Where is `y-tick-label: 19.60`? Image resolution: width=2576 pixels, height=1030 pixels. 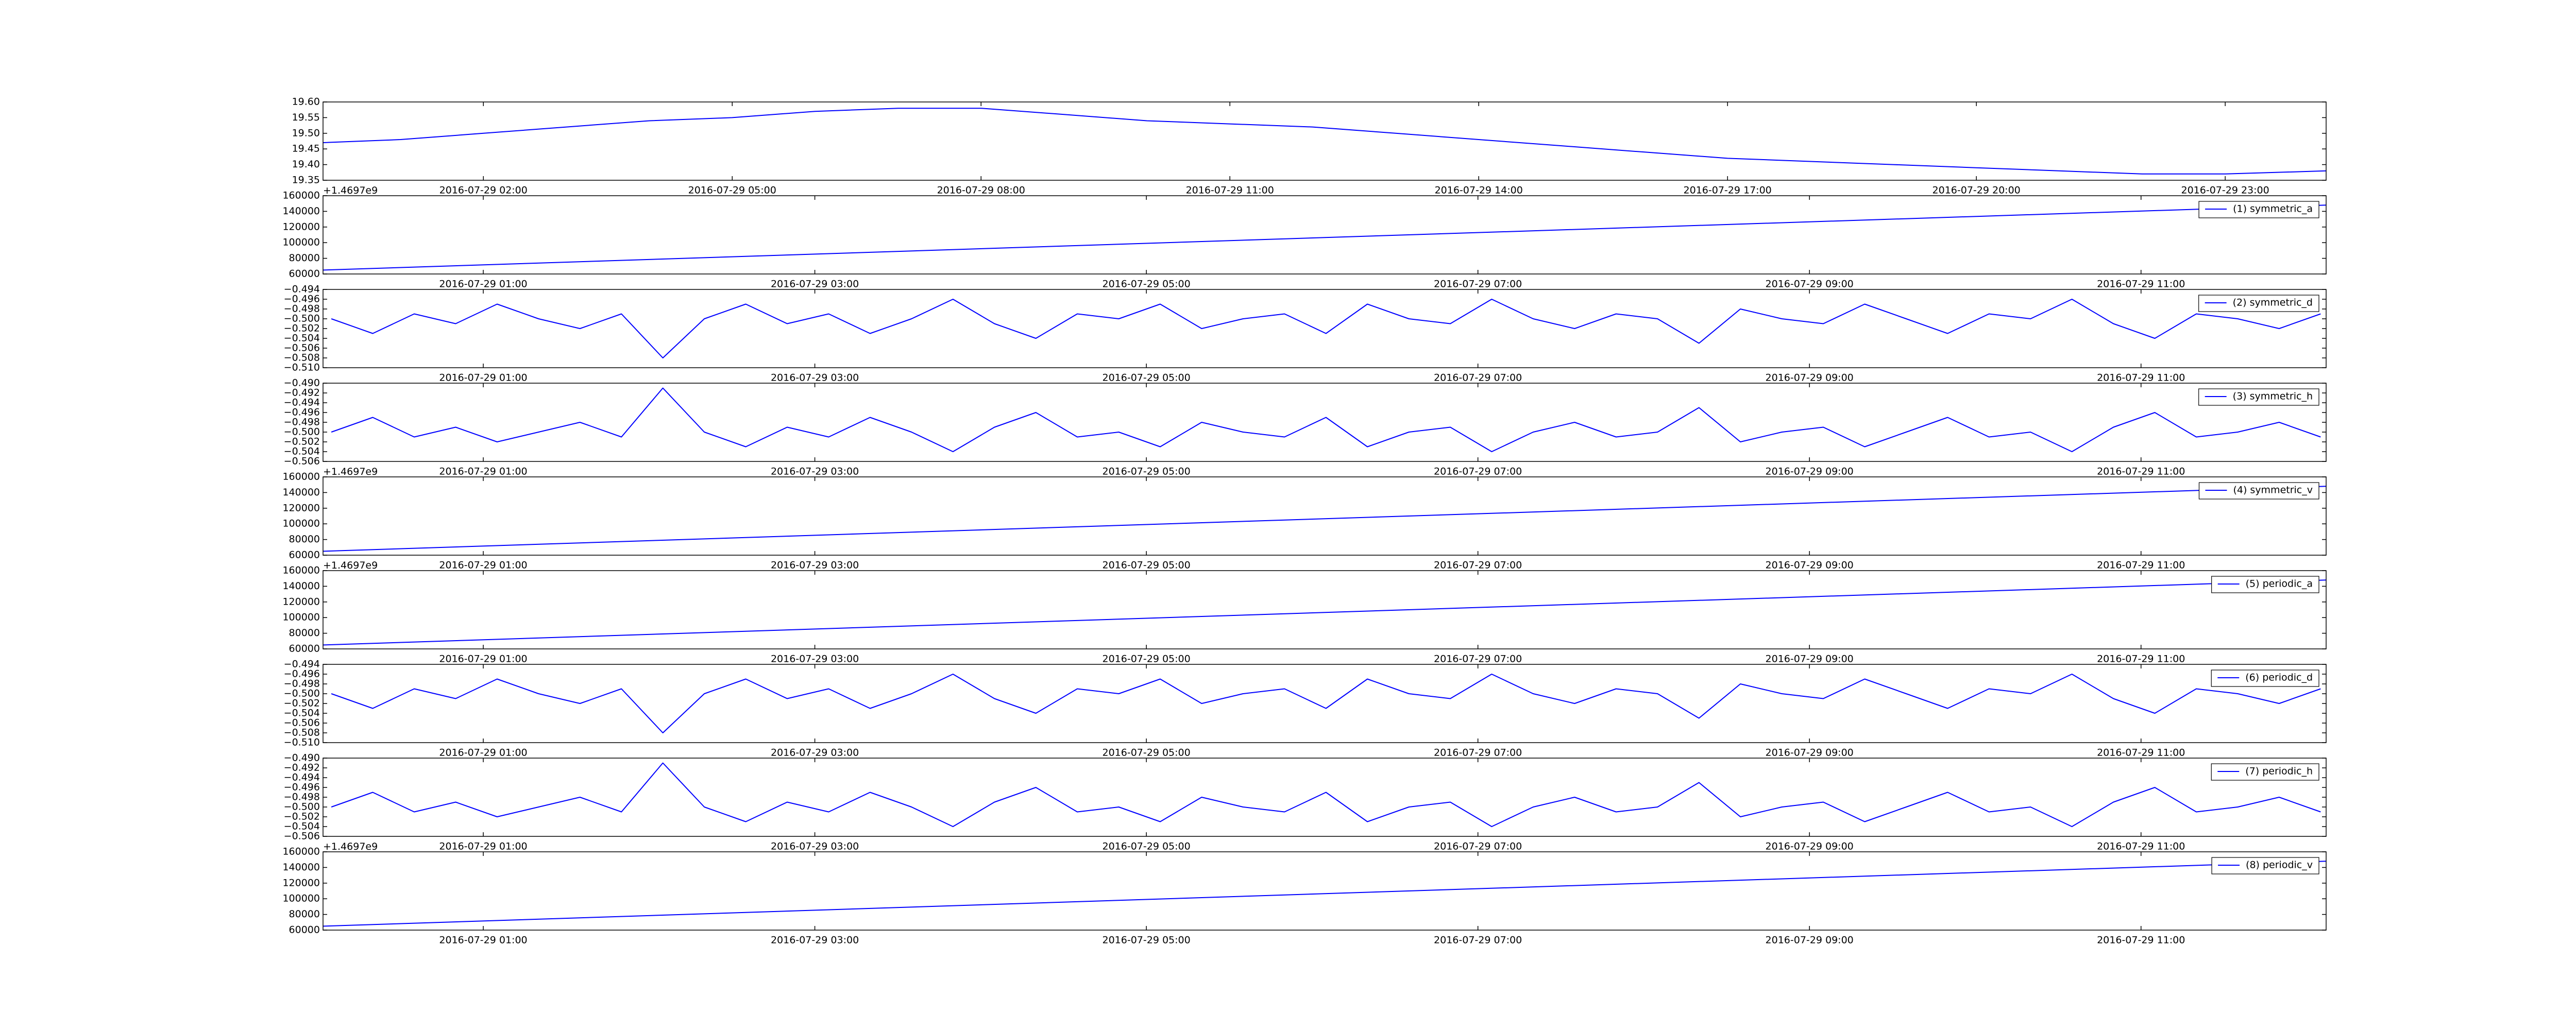 y-tick-label: 19.60 is located at coordinates (306, 102).